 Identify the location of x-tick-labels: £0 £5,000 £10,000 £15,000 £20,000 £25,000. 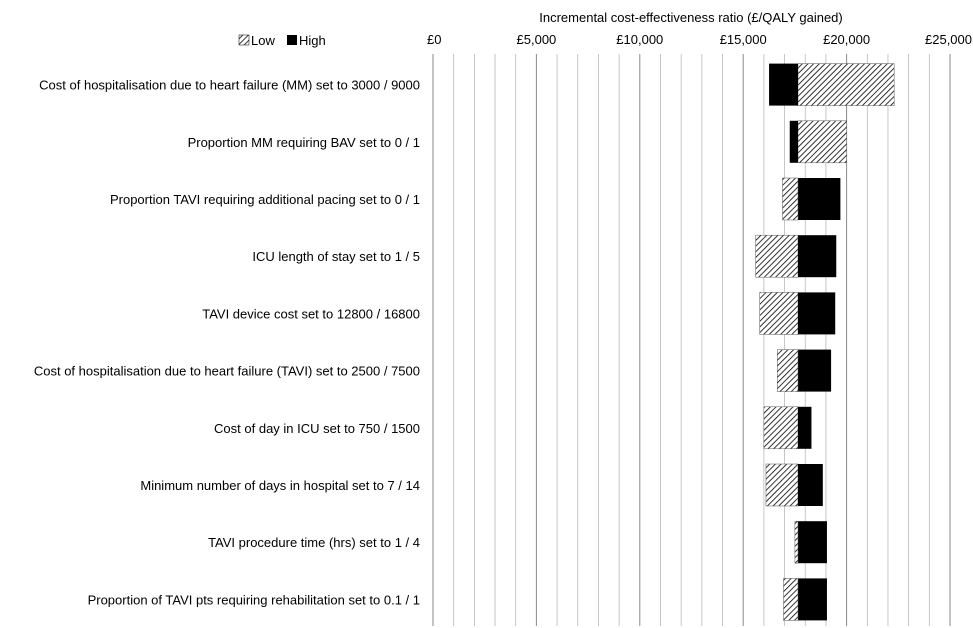
(699, 39).